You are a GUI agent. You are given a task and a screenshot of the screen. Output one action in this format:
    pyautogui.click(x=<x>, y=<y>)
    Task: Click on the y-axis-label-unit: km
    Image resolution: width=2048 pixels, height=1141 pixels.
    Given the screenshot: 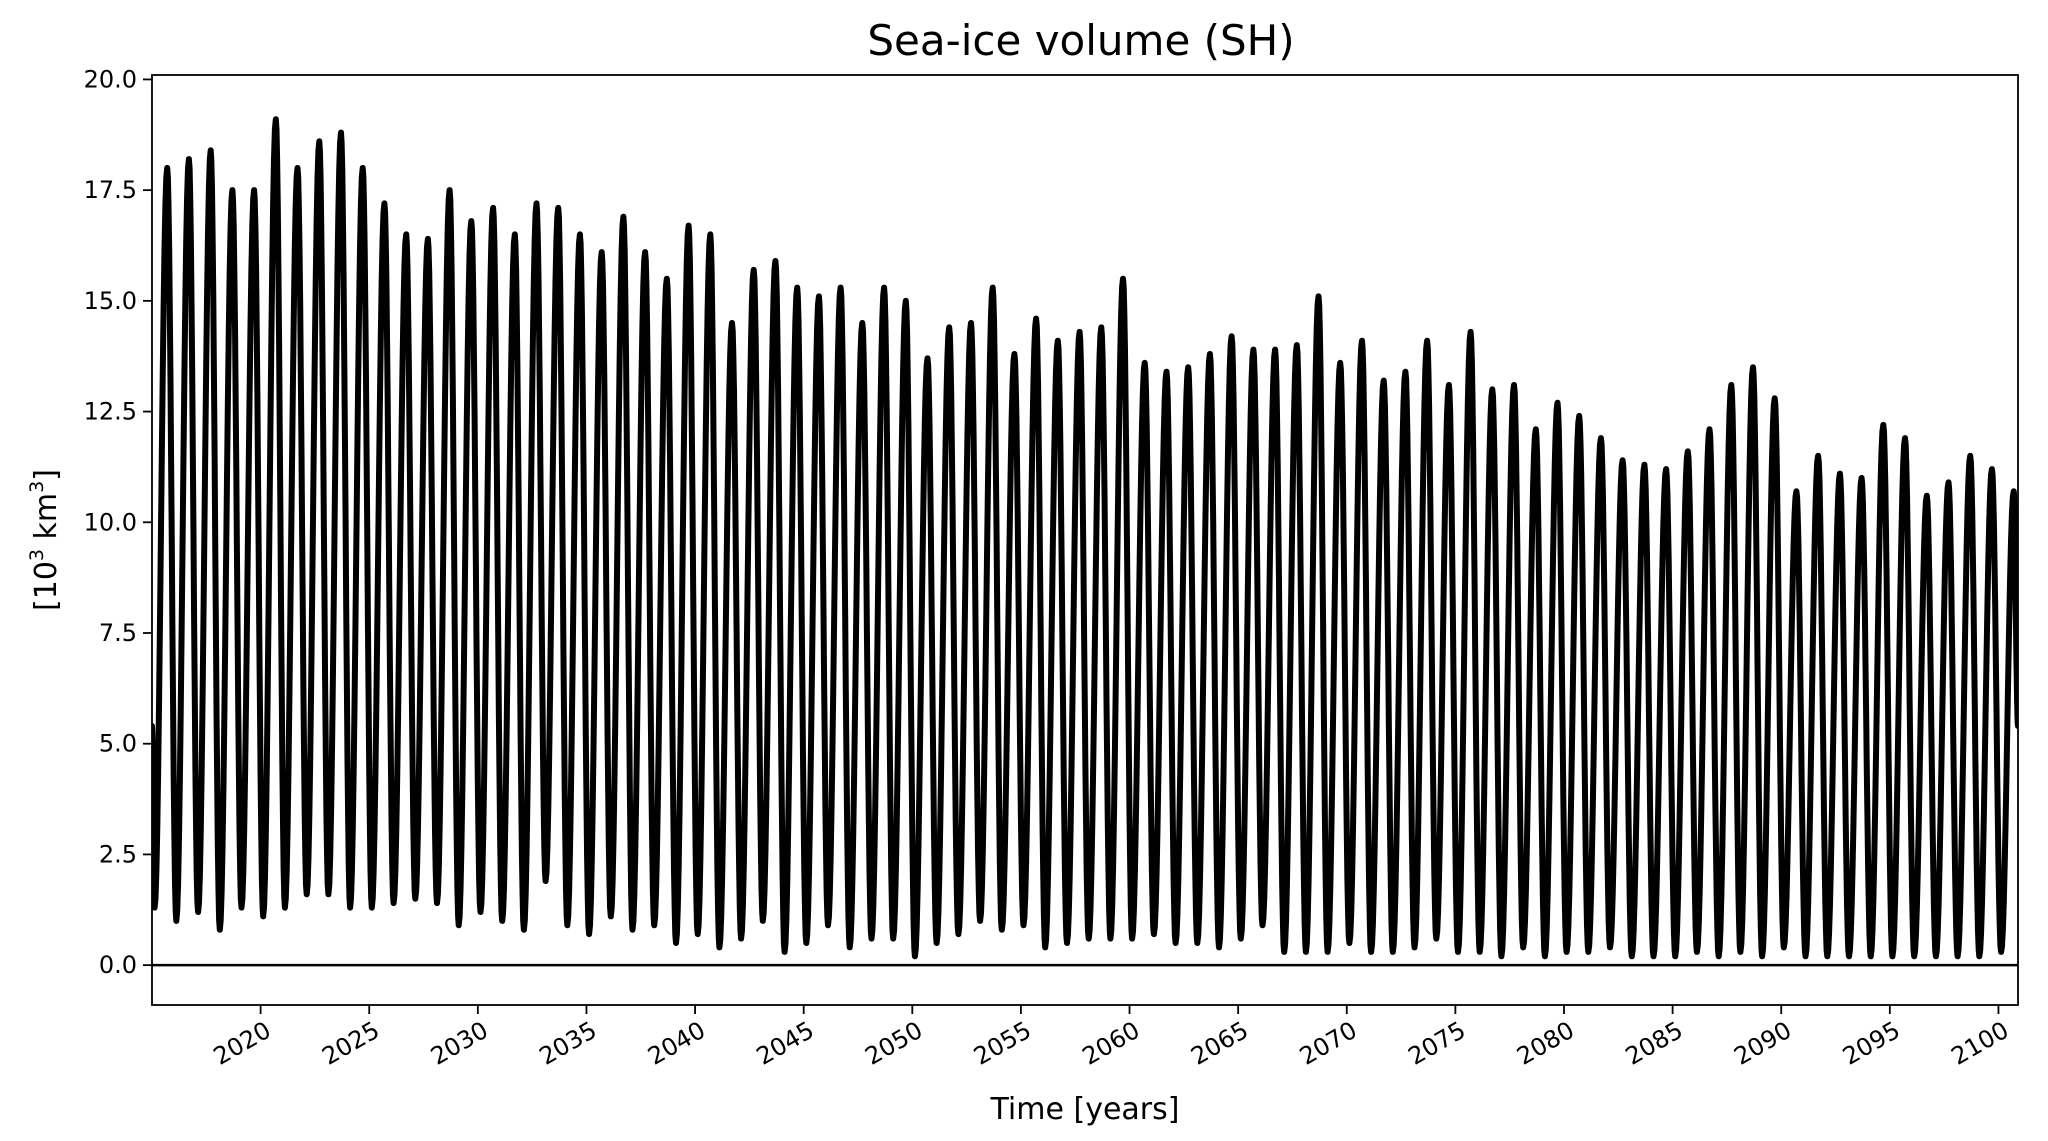 What is the action you would take?
    pyautogui.click(x=46, y=521)
    